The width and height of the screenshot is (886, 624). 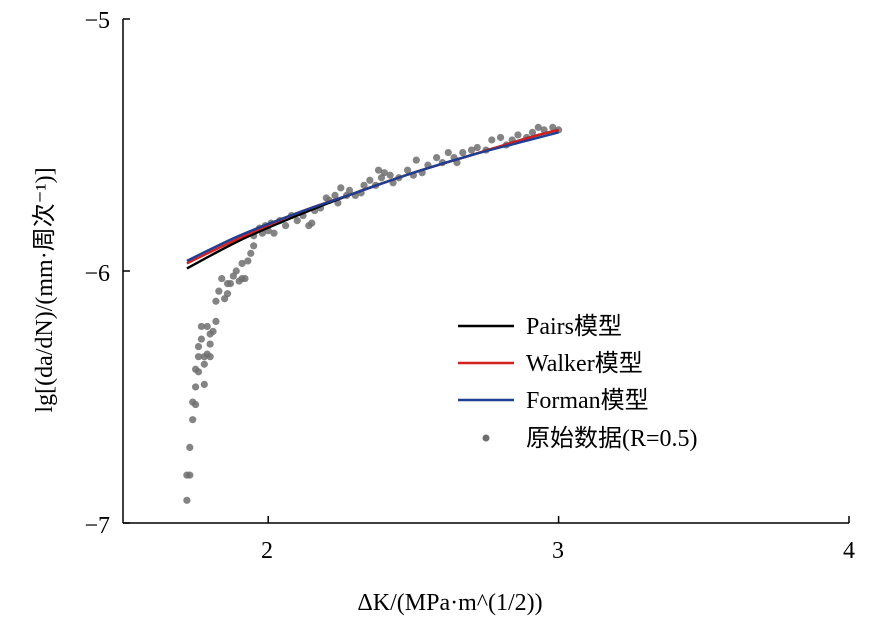 I want to click on y-tick-label: −5, so click(x=97, y=21).